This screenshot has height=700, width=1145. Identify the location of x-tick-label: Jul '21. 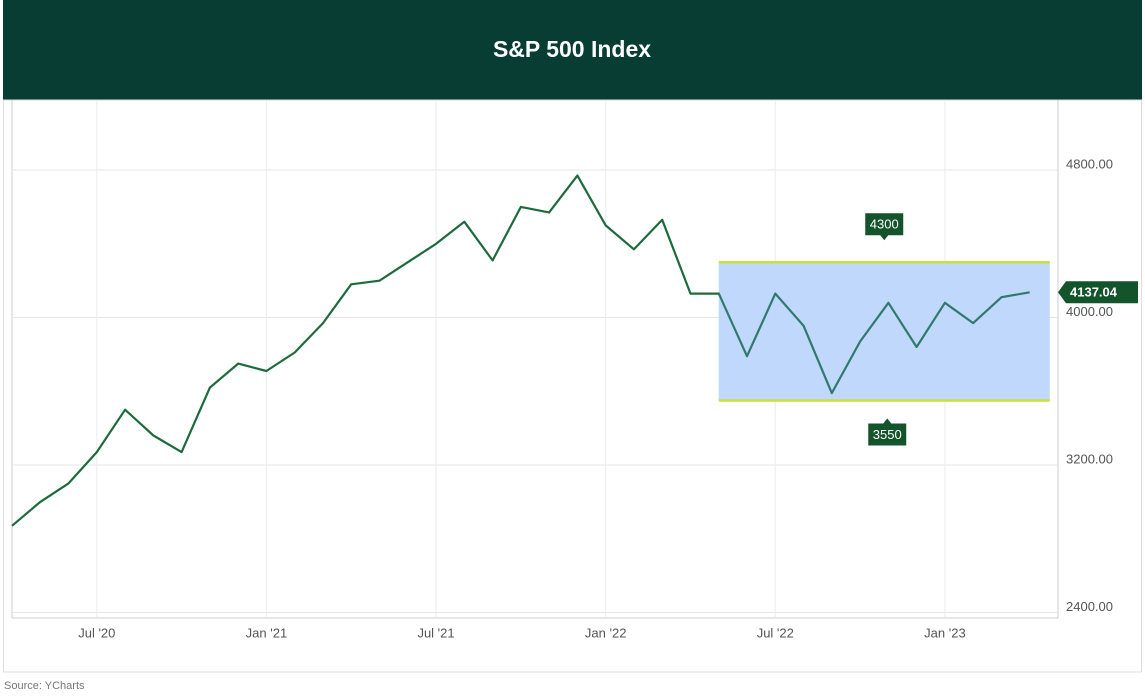
(435, 632).